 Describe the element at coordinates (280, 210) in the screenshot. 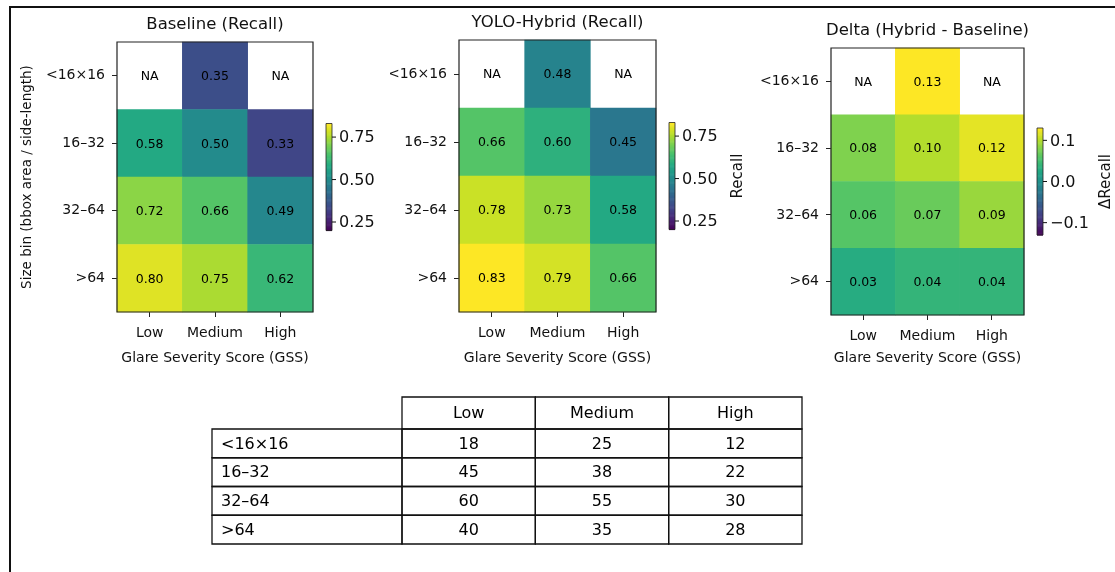

I see `data-label: 0.49` at that location.